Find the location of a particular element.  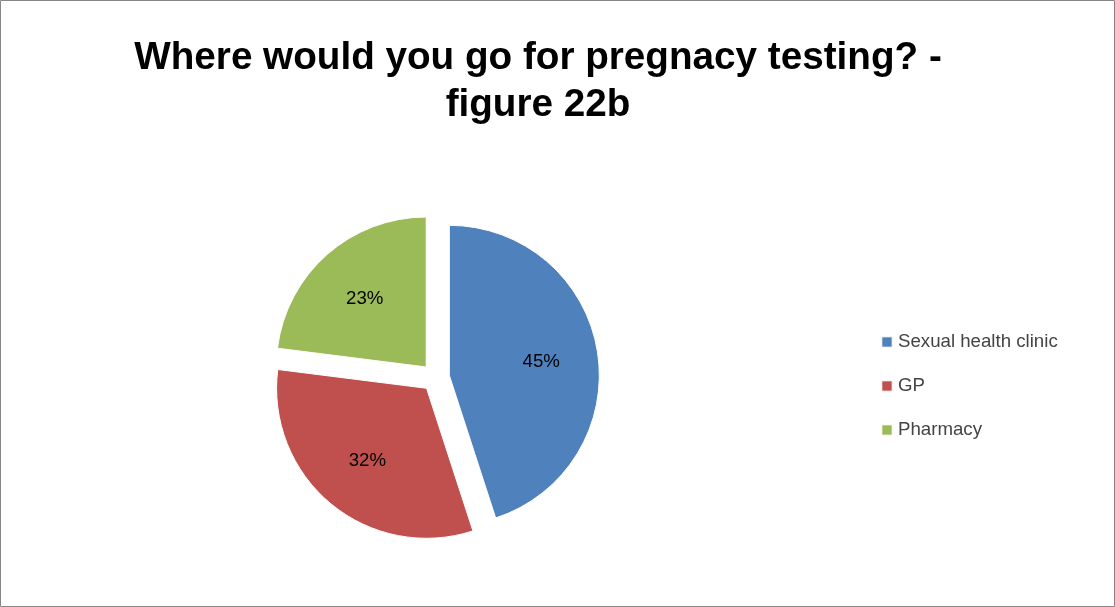

legend-label: Sexual health clinic is located at coordinates (978, 341).